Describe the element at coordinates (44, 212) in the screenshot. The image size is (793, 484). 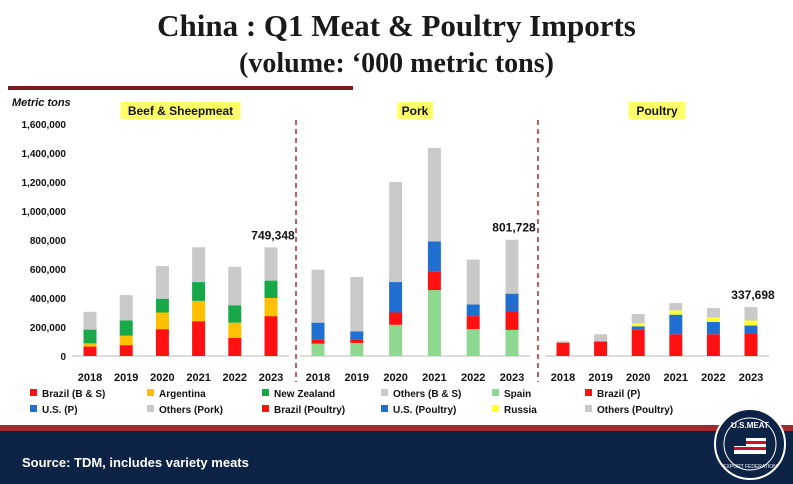
I see `y-tick-label: 1,000,000` at that location.